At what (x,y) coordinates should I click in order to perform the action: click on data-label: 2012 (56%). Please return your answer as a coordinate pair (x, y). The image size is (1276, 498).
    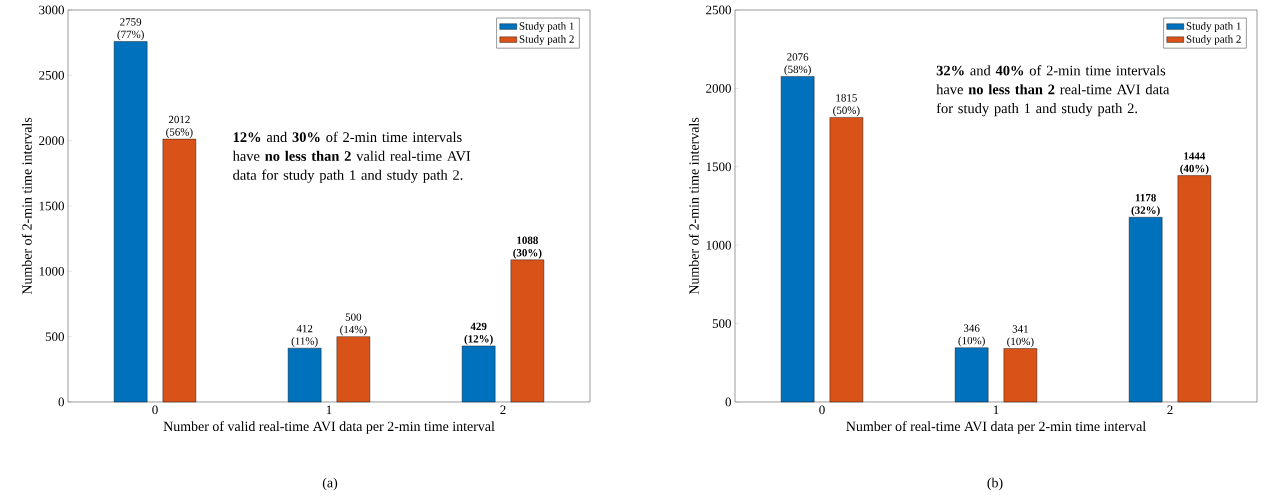
    Looking at the image, I should click on (179, 126).